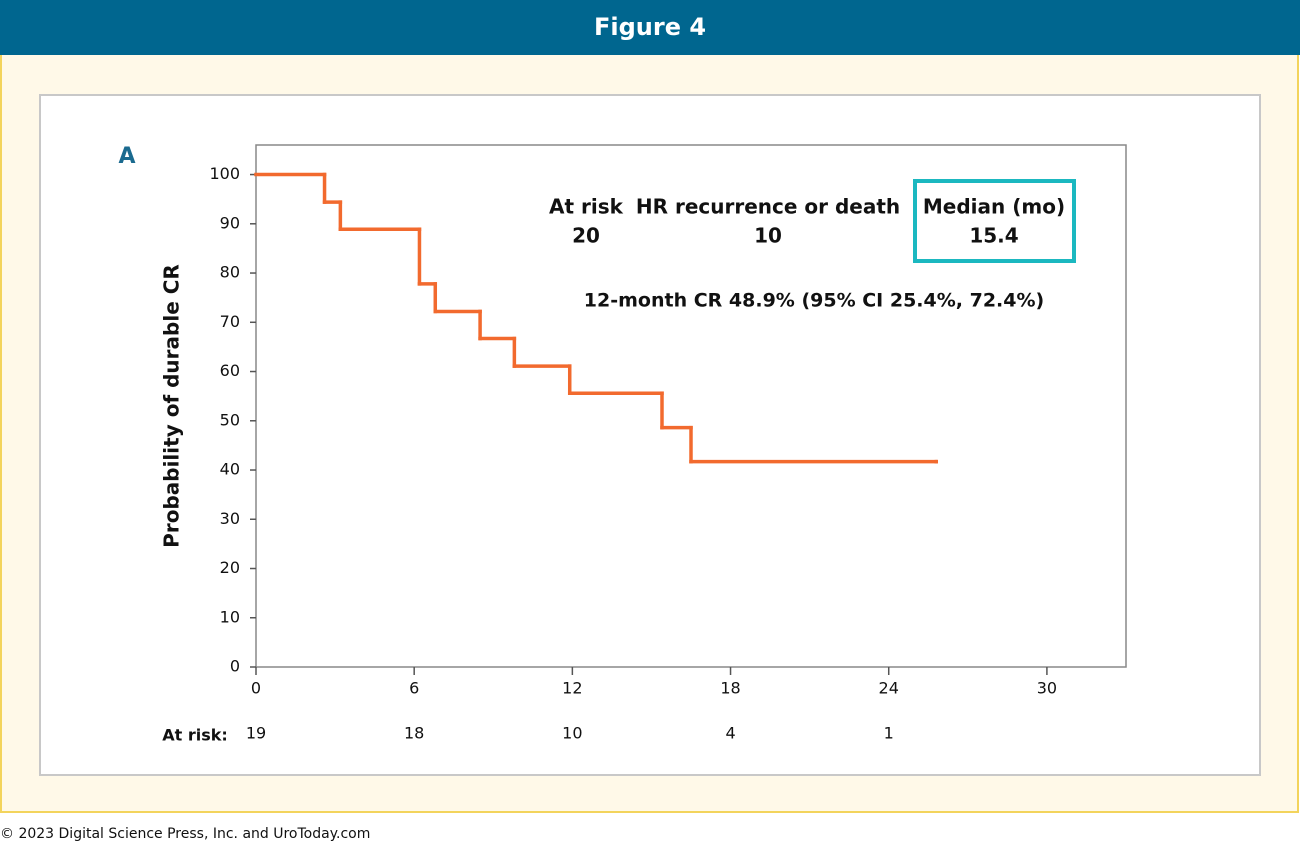 The image size is (1300, 849). I want to click on header-bar, so click(650, 27).